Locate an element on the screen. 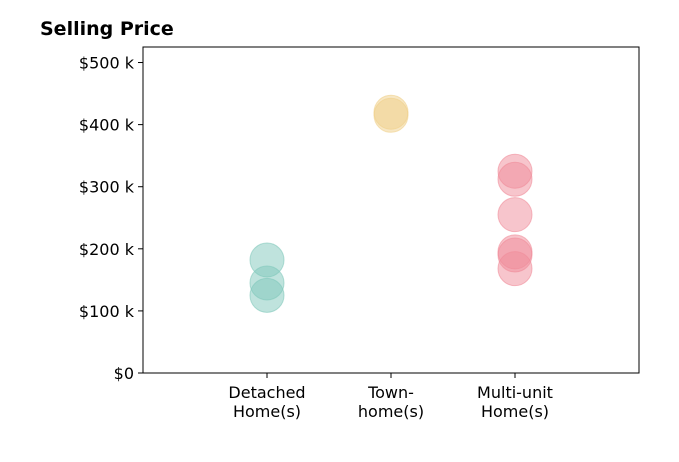 The width and height of the screenshot is (679, 462). chart-title: Selling Price is located at coordinates (107, 29).